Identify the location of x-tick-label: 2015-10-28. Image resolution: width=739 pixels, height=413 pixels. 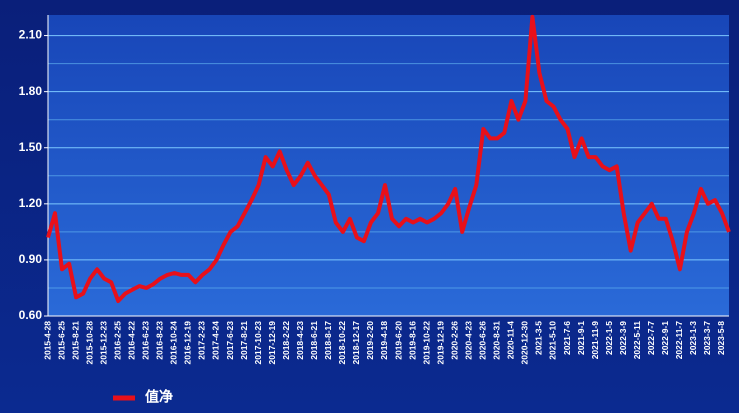
(89, 343).